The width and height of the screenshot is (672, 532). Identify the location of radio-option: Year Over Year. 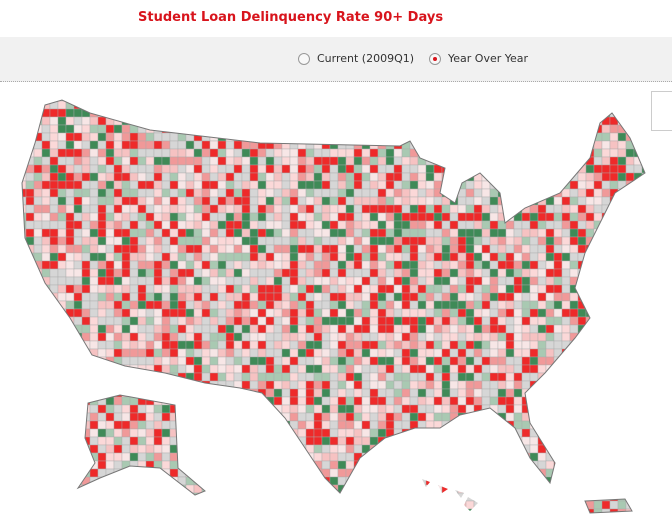
(478, 58).